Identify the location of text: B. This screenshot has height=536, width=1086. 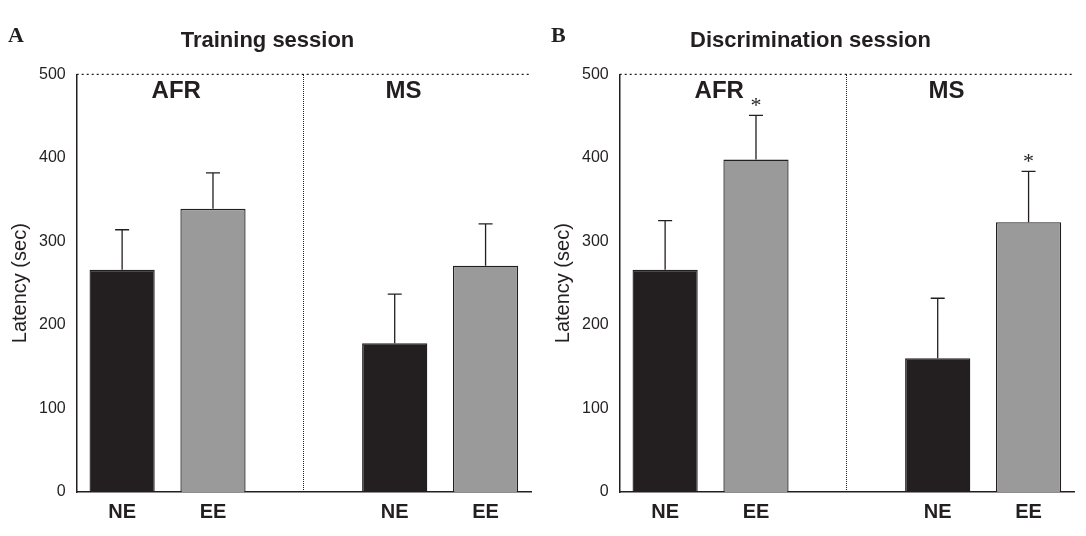
(558, 34).